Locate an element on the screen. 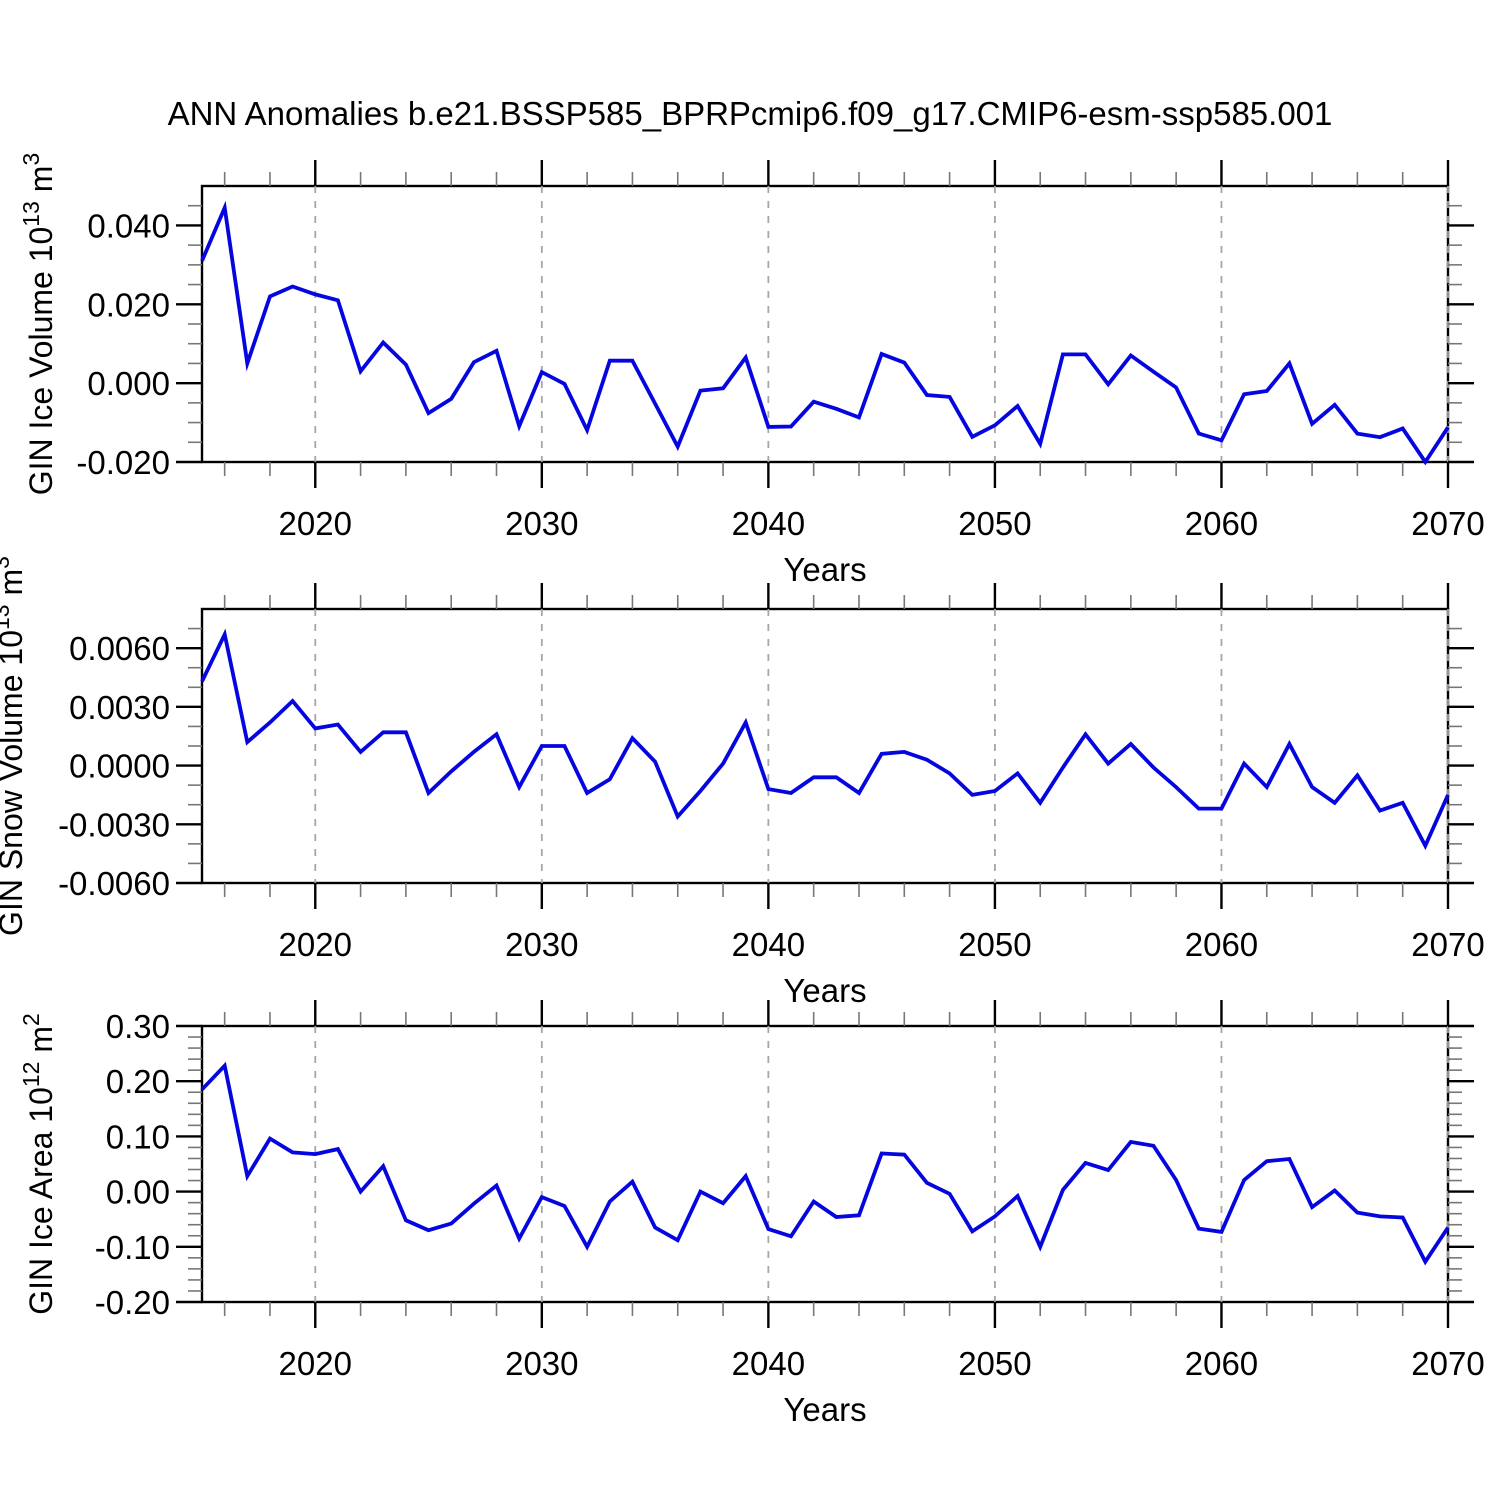 The height and width of the screenshot is (1500, 1500). y-tick-label: -0.0030 is located at coordinates (114, 824).